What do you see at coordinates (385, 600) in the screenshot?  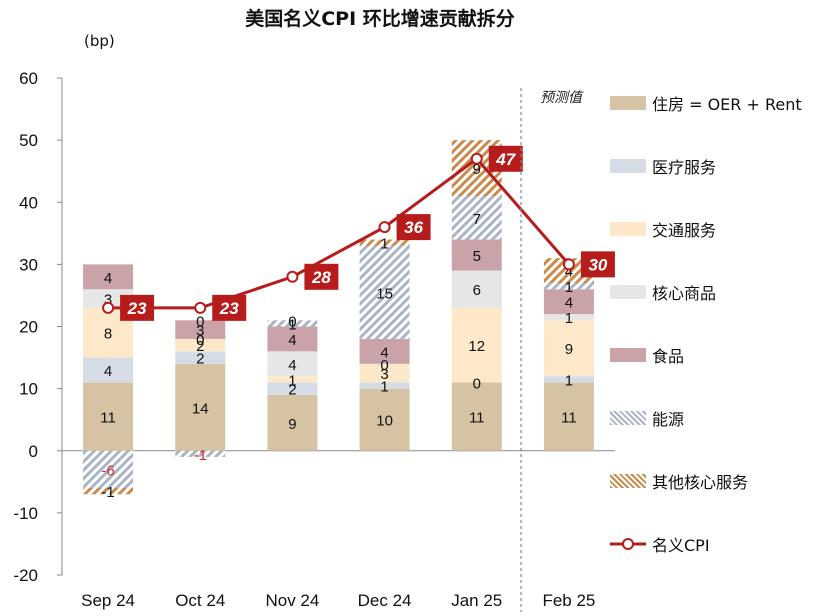 I see `x-tick-label: Dec 24` at bounding box center [385, 600].